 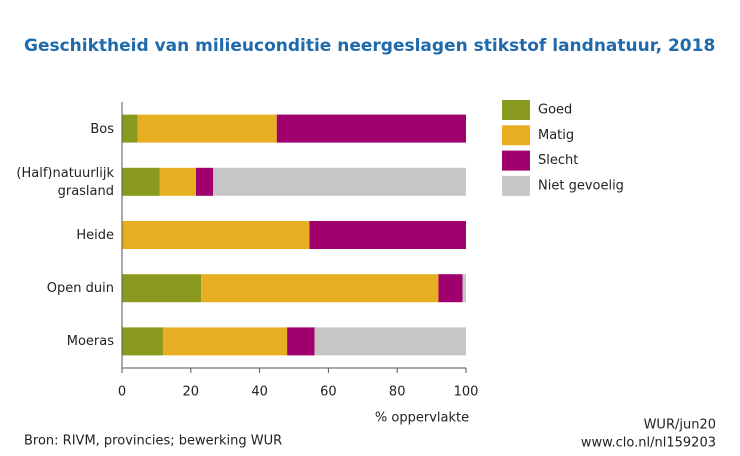 What do you see at coordinates (558, 160) in the screenshot?
I see `legend-label: Slecht` at bounding box center [558, 160].